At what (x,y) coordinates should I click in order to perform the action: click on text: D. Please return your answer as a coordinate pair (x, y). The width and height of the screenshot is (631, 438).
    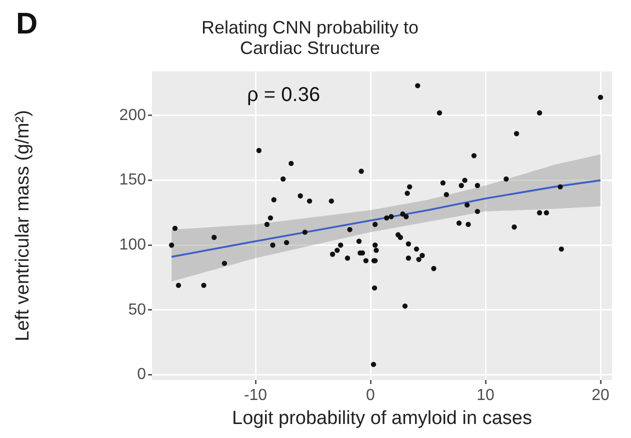
    Looking at the image, I should click on (27, 23).